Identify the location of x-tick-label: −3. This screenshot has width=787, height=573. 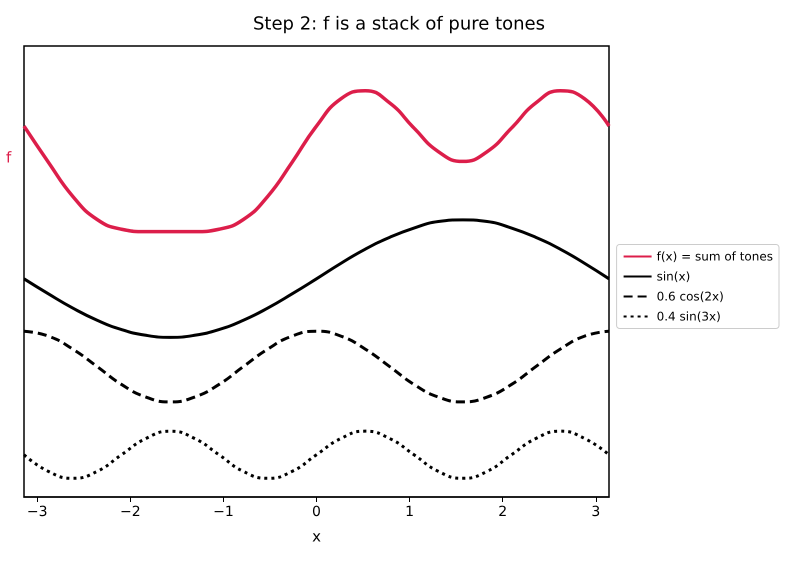
(37, 512).